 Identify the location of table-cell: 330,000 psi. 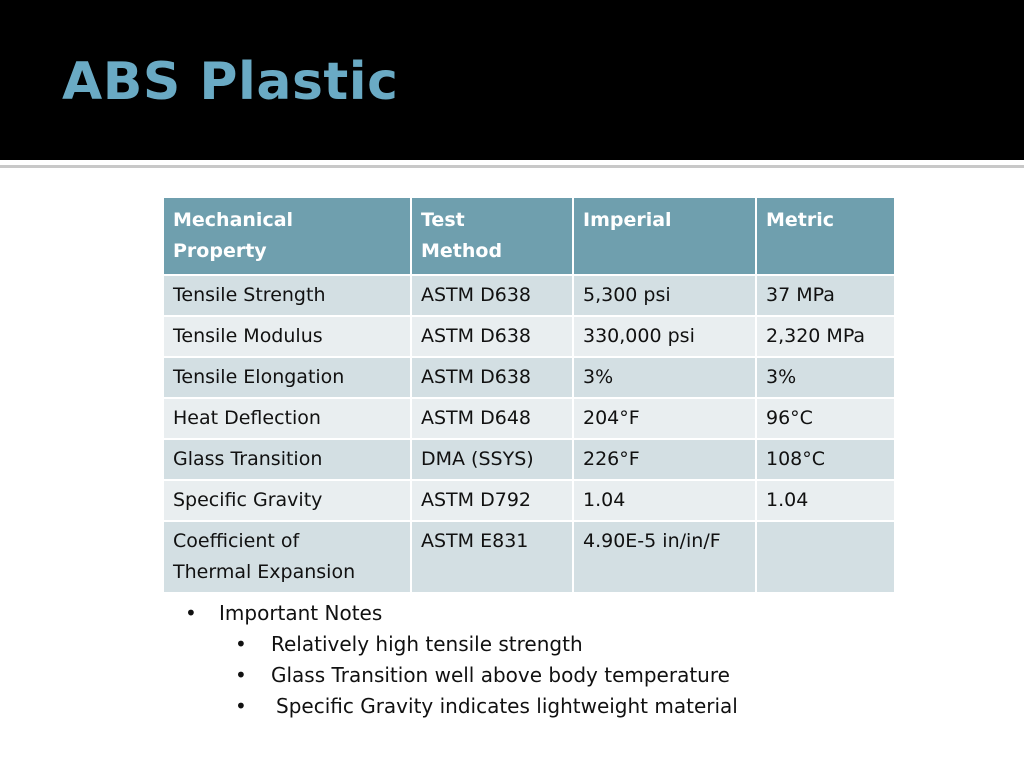
(664, 336).